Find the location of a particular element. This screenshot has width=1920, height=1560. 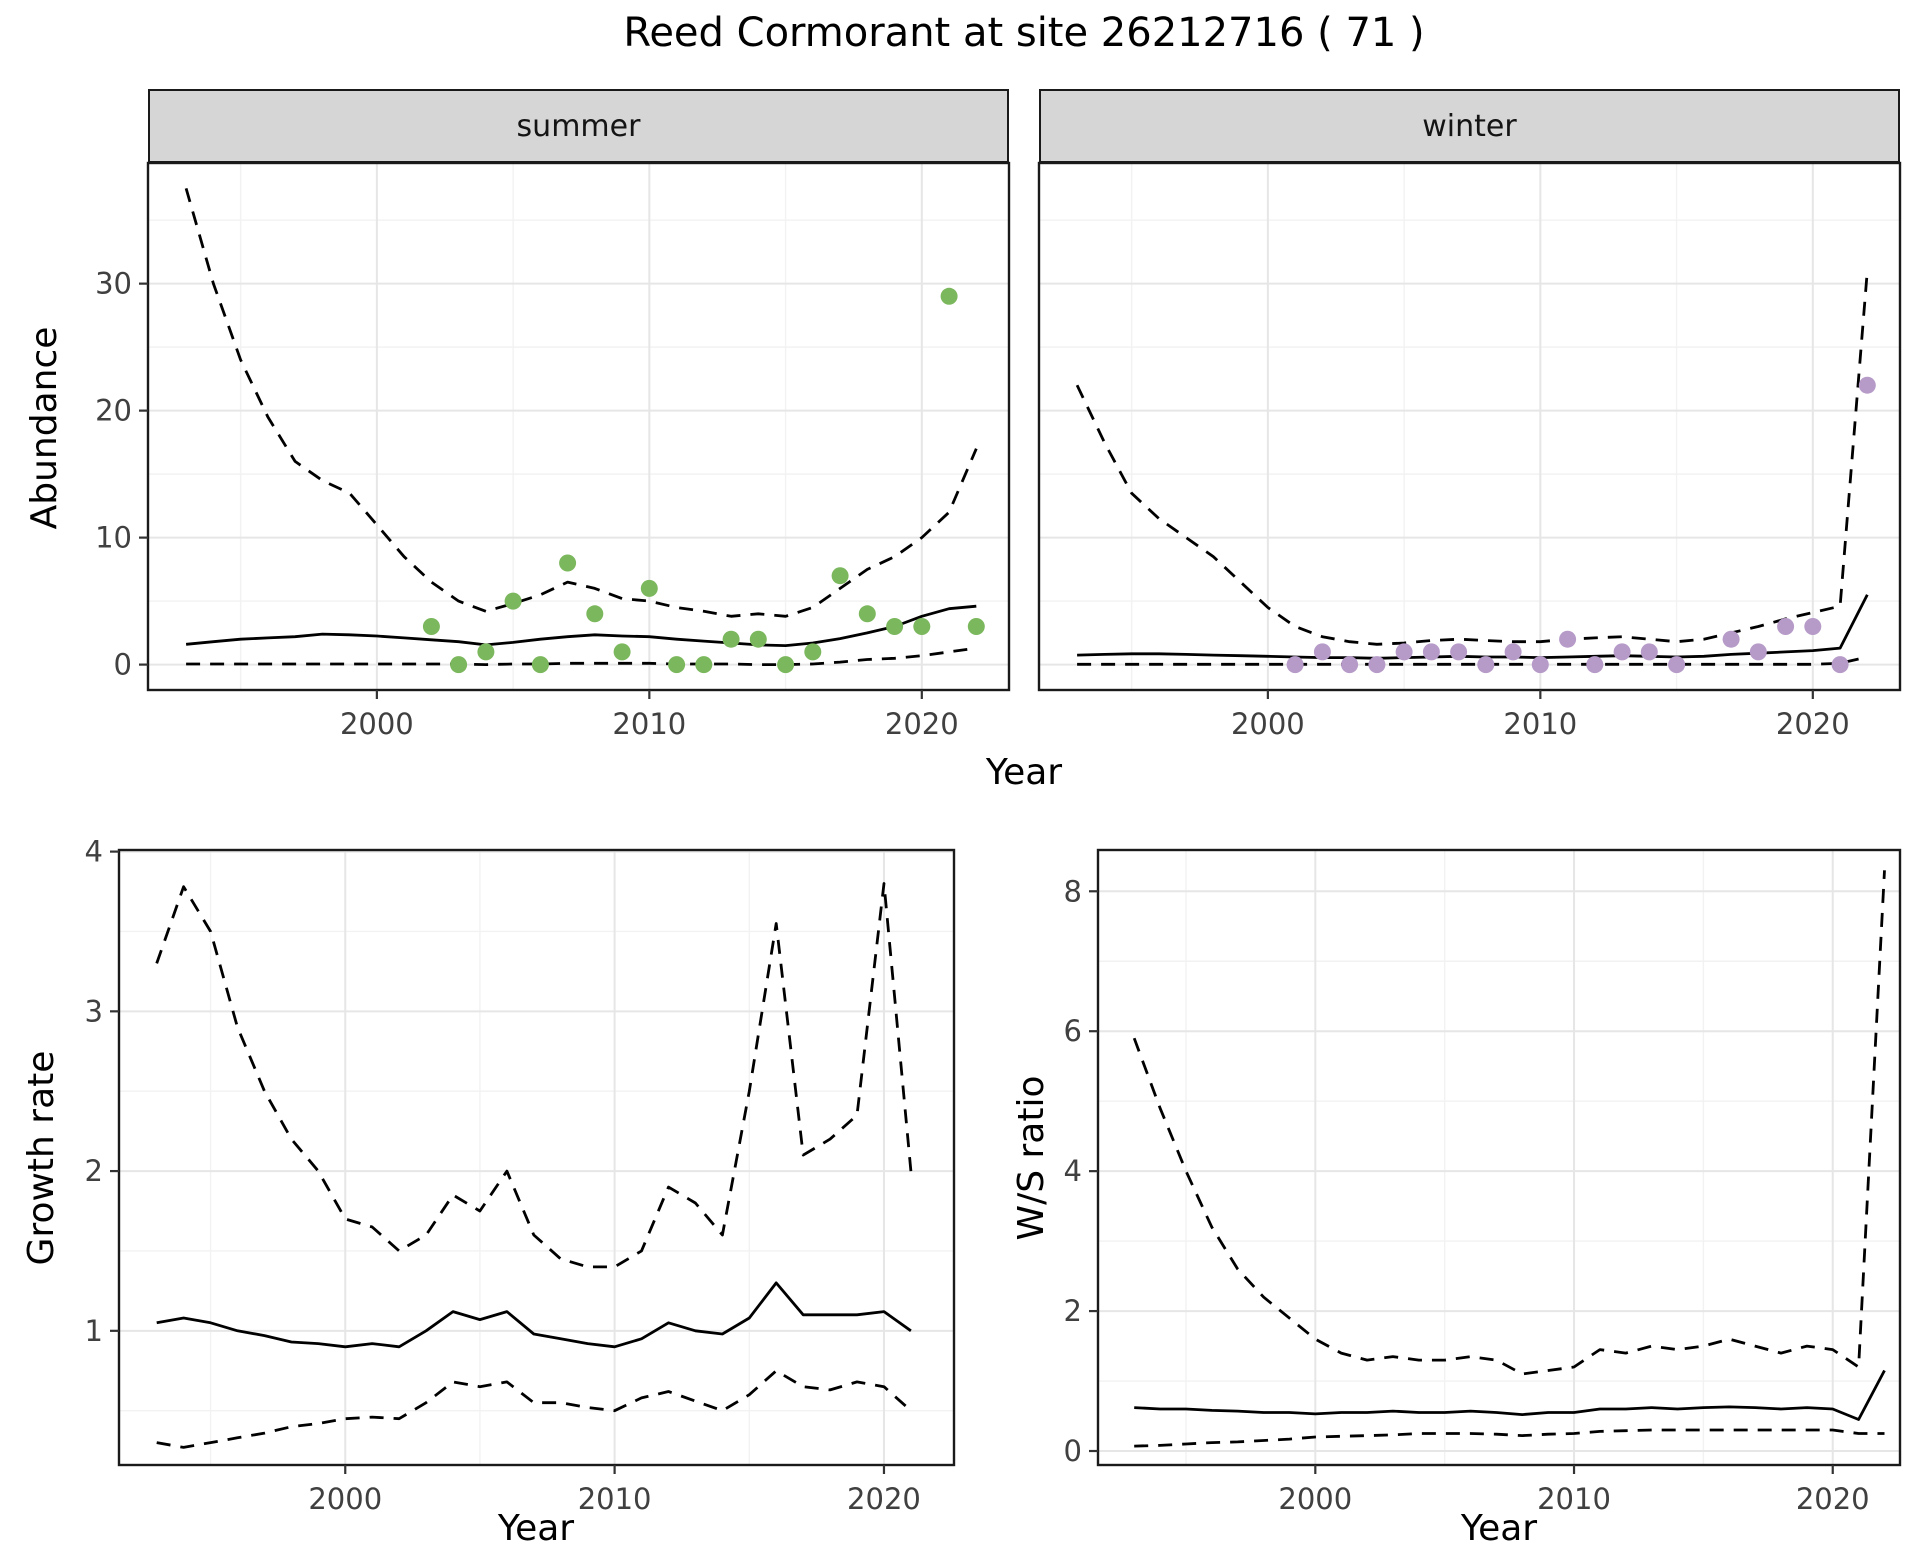

facet-strip-summer: summer is located at coordinates (578, 126).